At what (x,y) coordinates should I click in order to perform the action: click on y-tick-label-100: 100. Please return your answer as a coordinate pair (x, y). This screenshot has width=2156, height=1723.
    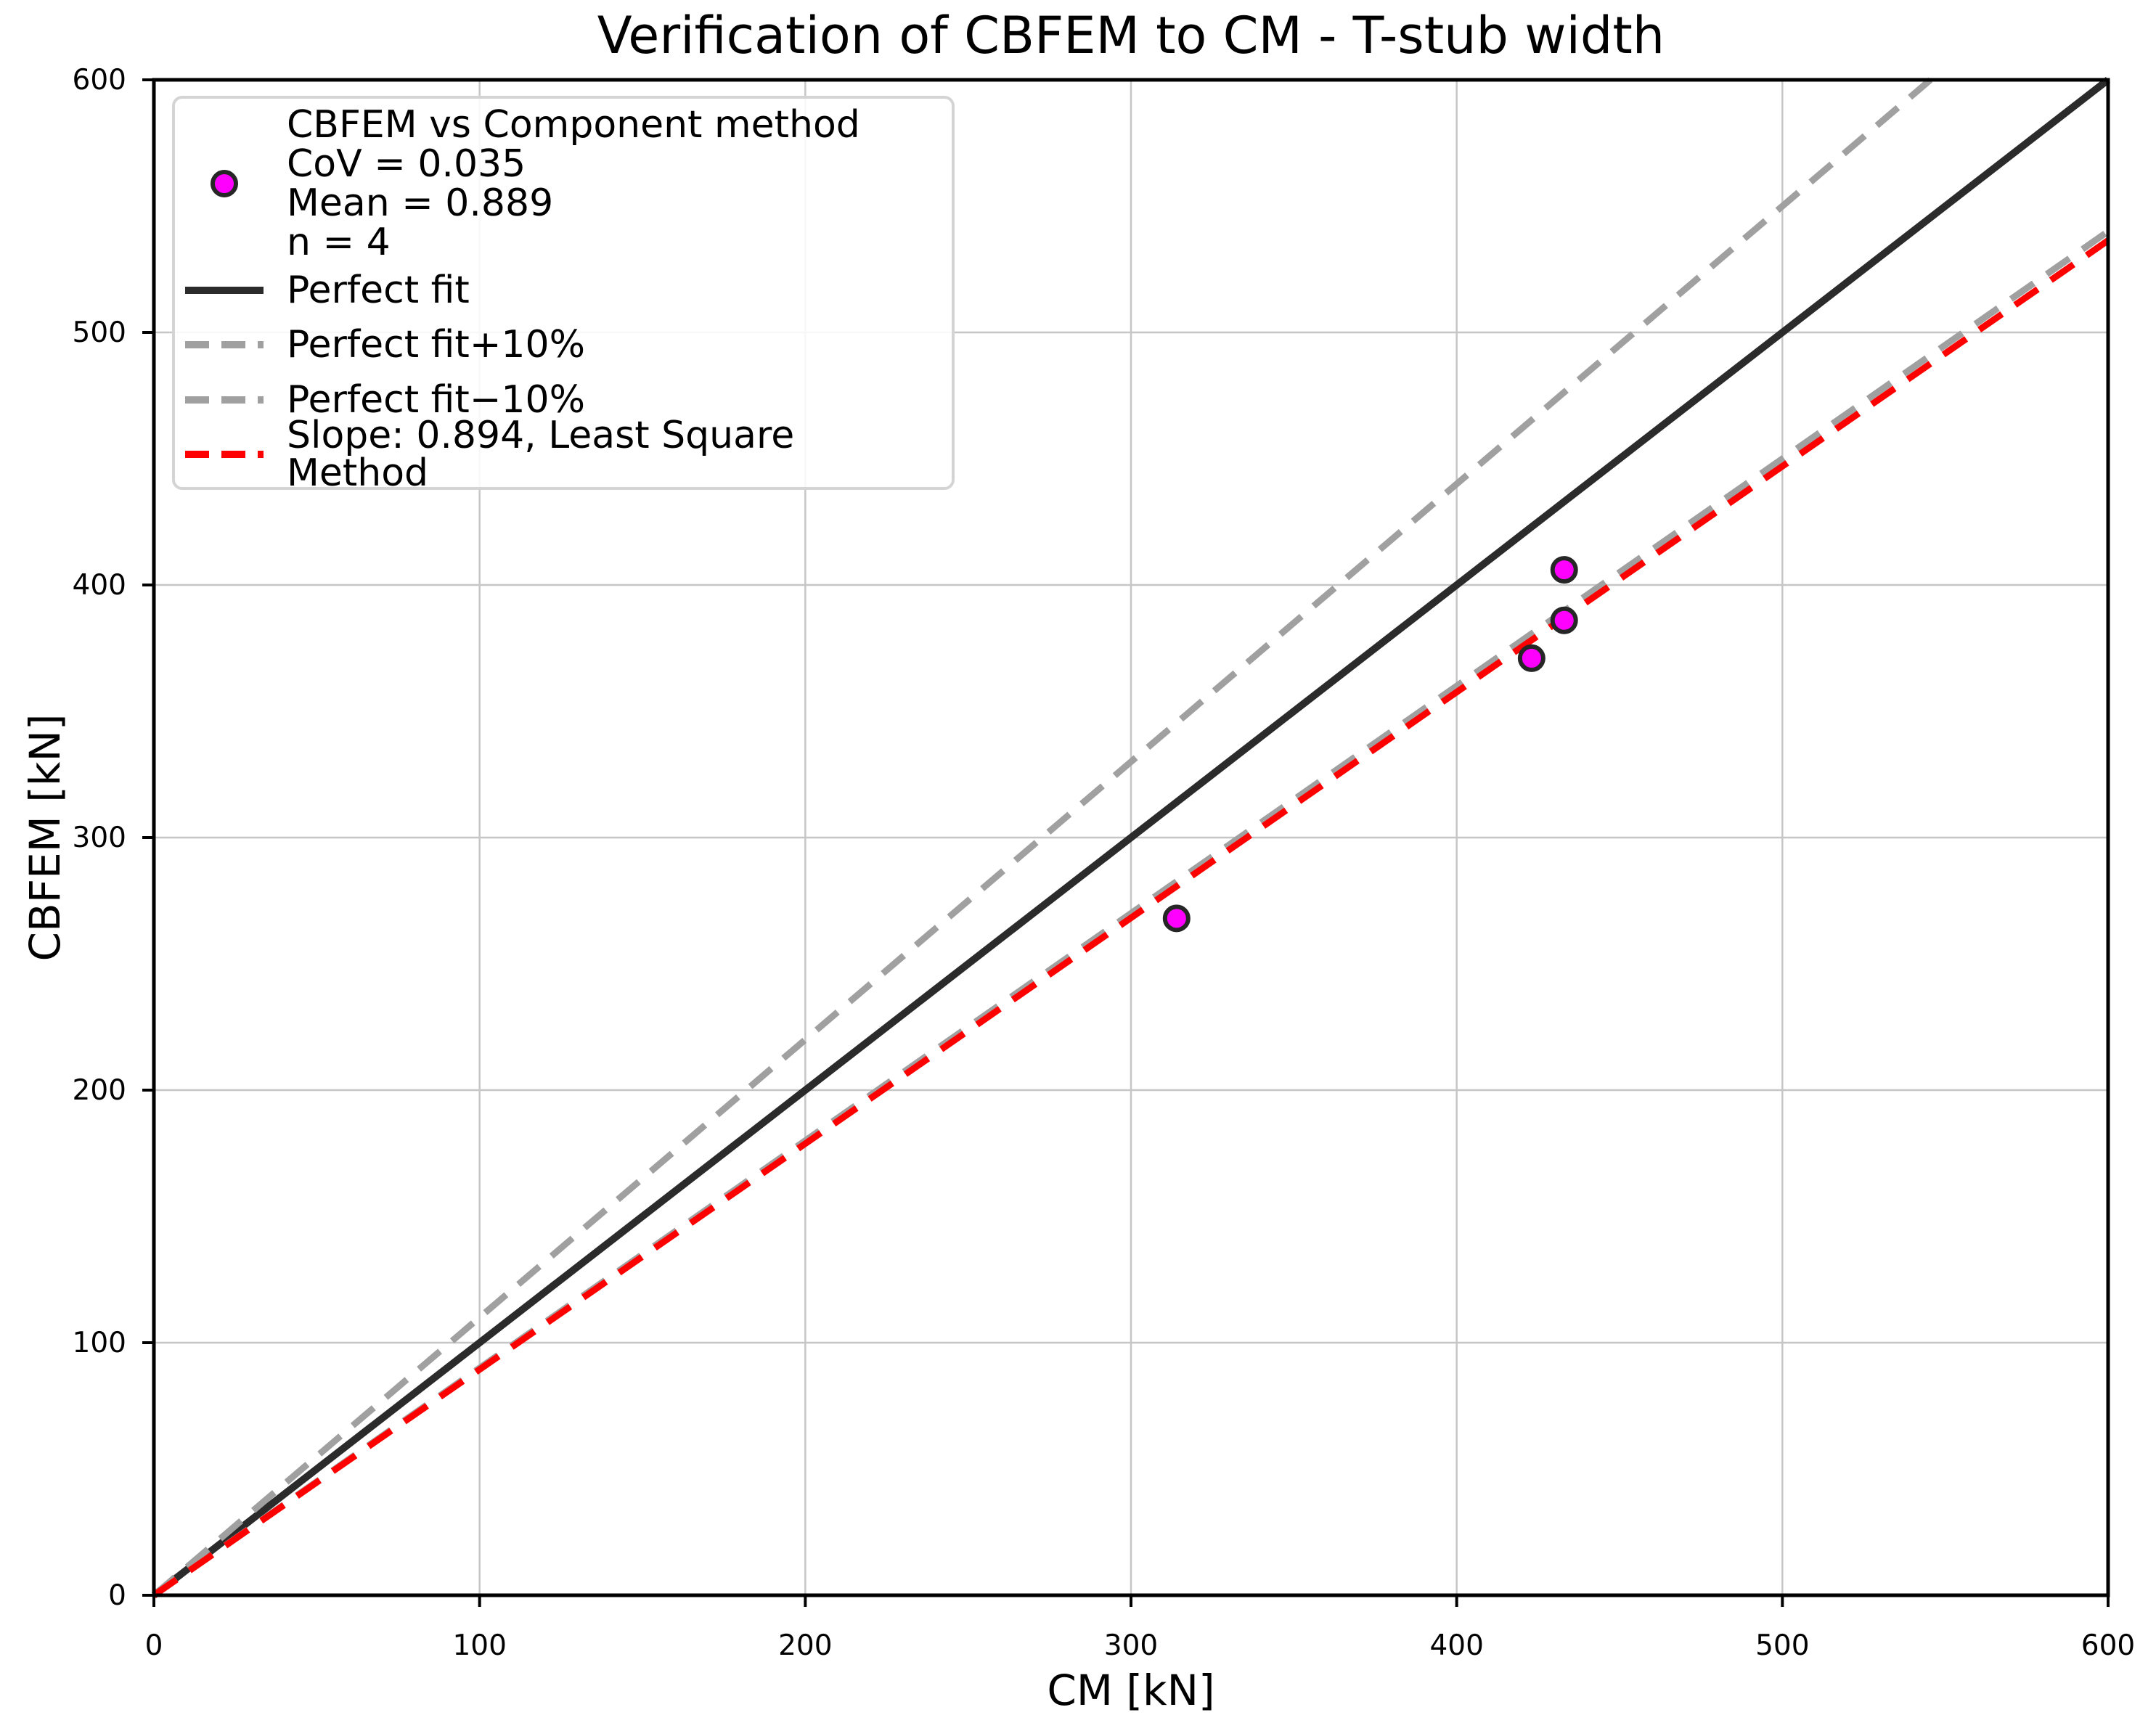
    Looking at the image, I should click on (100, 1343).